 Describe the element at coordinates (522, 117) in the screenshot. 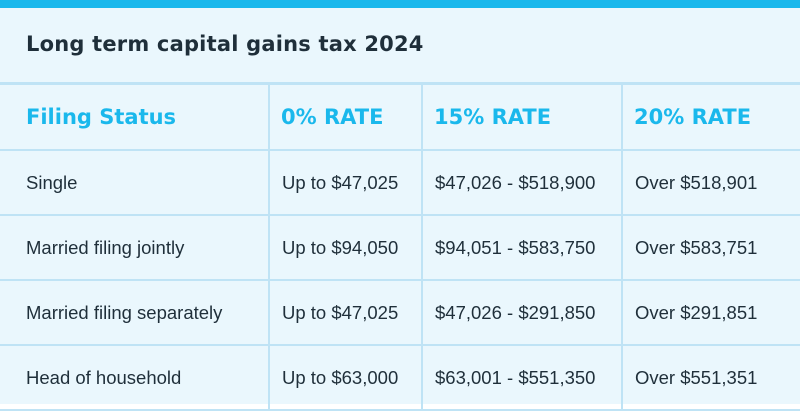

I see `header-15-rate: 15% RATE` at that location.